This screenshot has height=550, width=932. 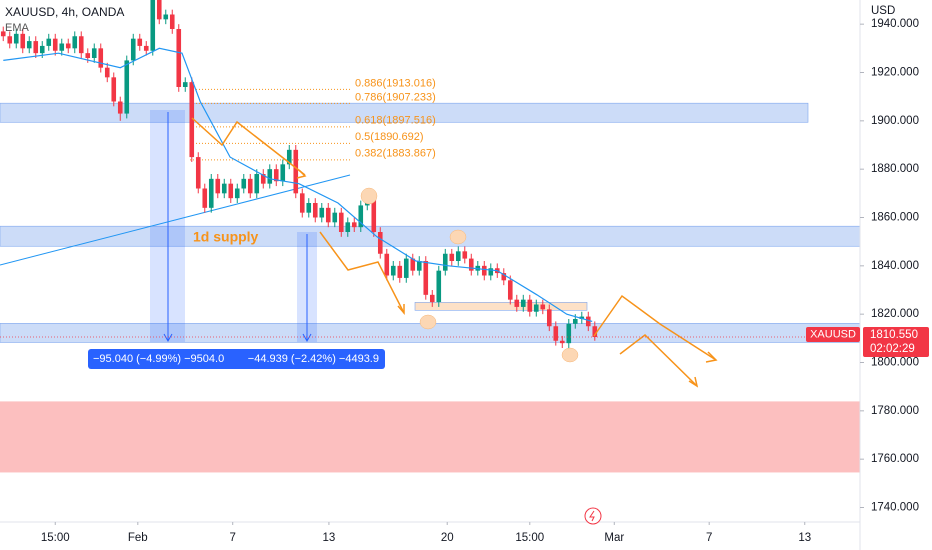 I want to click on y-tick-label: 1800.000, so click(x=895, y=363).